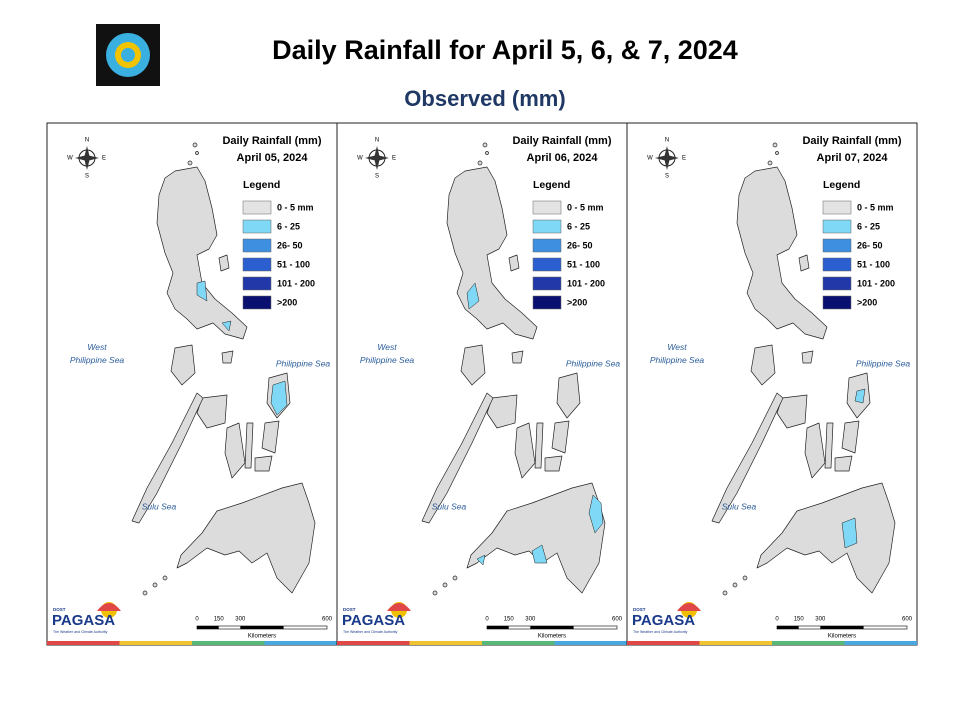  I want to click on title: Daily Rainfall for April 5, 6, & 7, 2024, so click(505, 50).